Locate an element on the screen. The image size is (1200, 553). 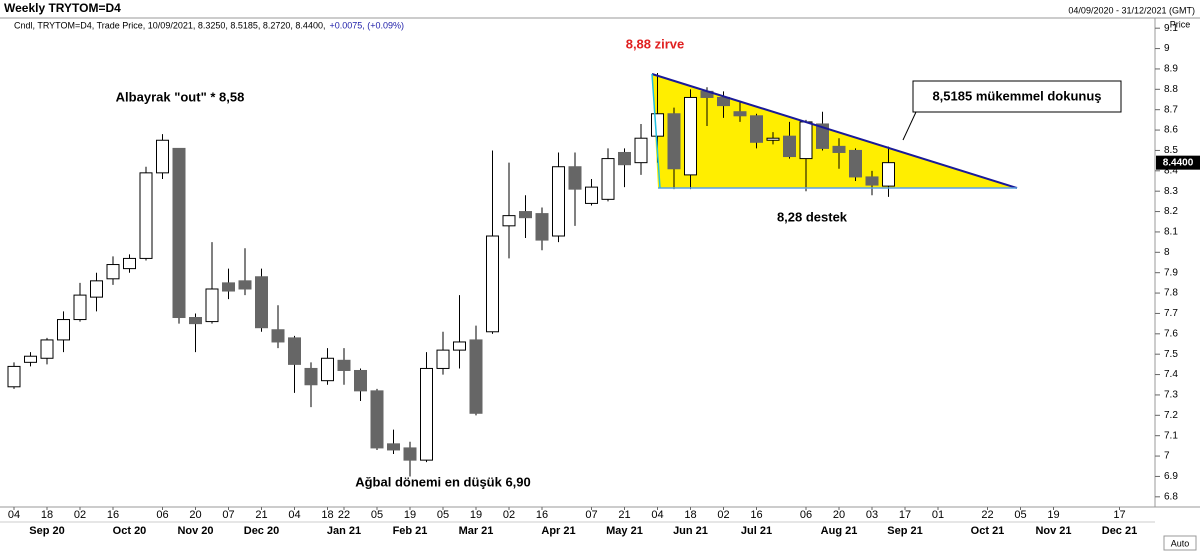
y-tick-label: 8.6 is located at coordinates (1171, 130).